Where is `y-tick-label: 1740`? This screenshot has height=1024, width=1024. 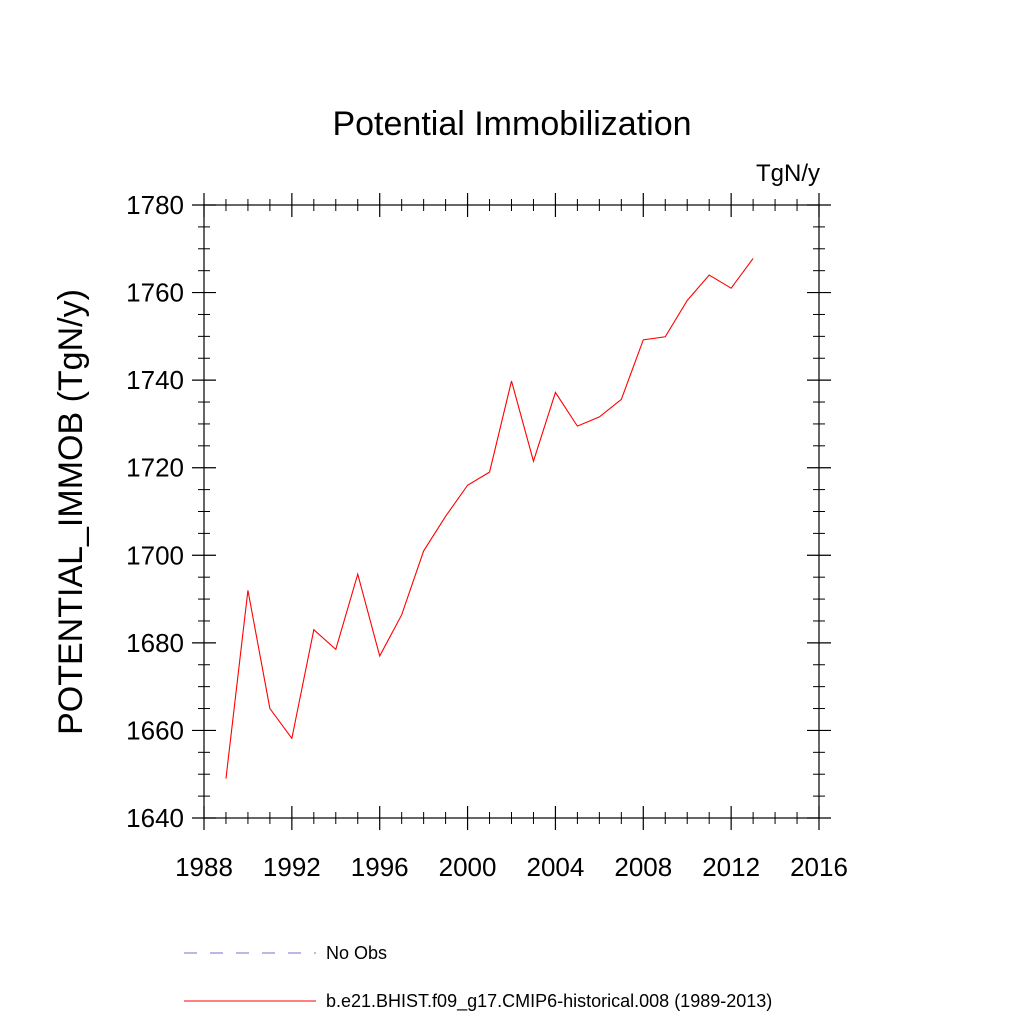 y-tick-label: 1740 is located at coordinates (155, 380).